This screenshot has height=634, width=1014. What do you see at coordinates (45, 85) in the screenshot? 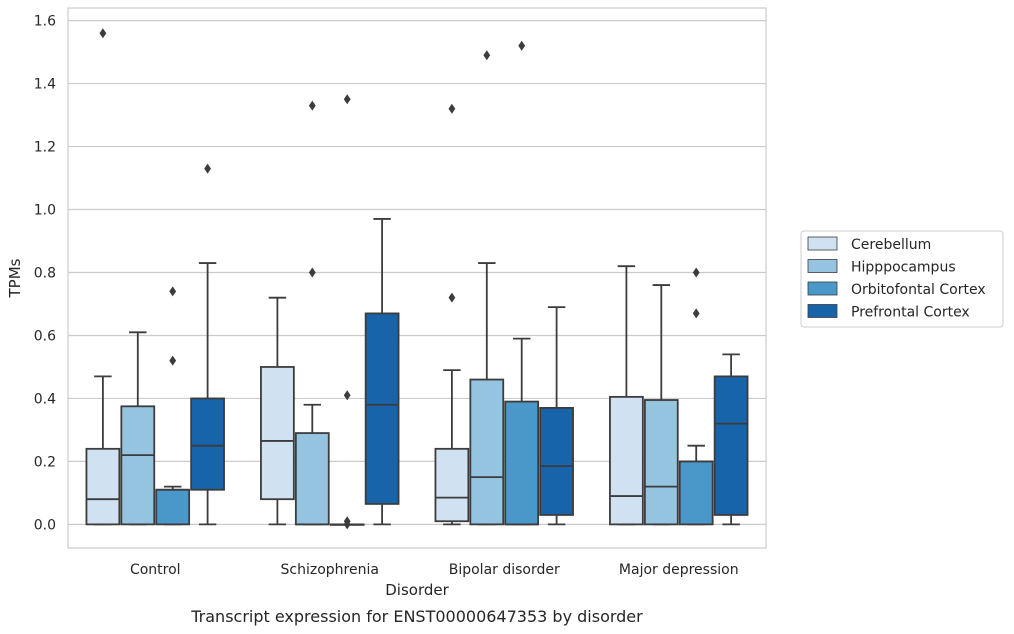
I see `y-tick-label: 1.4` at bounding box center [45, 85].